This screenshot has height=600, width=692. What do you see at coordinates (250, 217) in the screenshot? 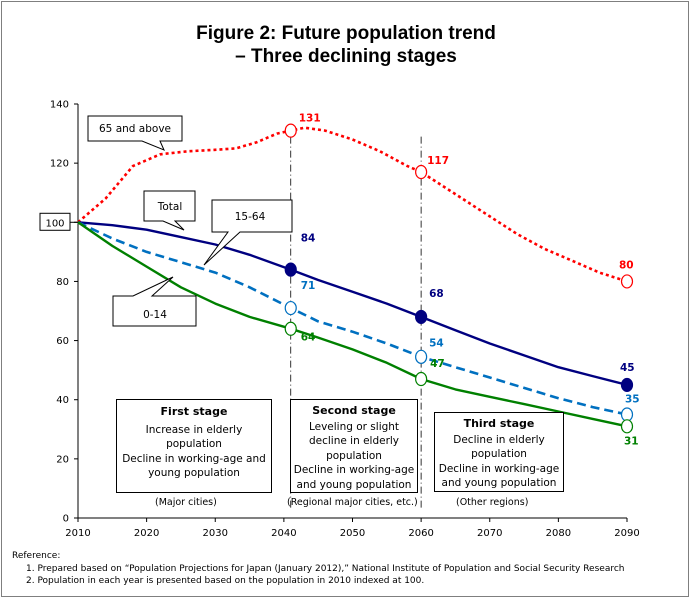
I see `callout-label-working: 15-64` at bounding box center [250, 217].